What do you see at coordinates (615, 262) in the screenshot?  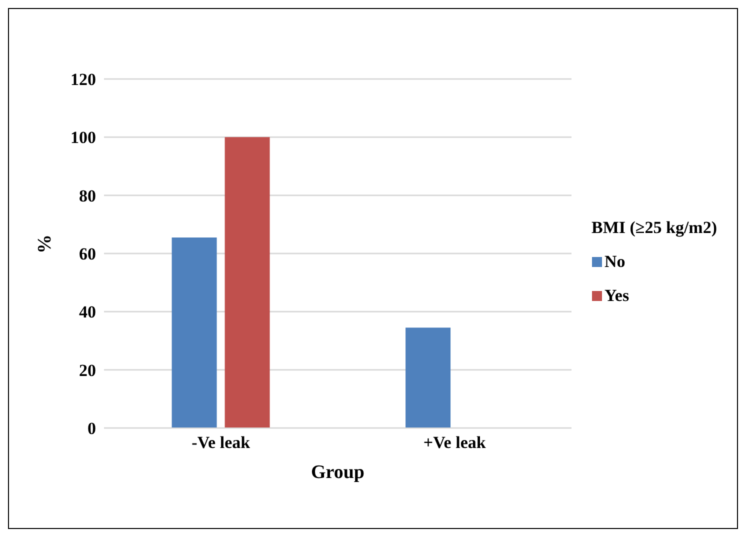 I see `legend-label: No` at bounding box center [615, 262].